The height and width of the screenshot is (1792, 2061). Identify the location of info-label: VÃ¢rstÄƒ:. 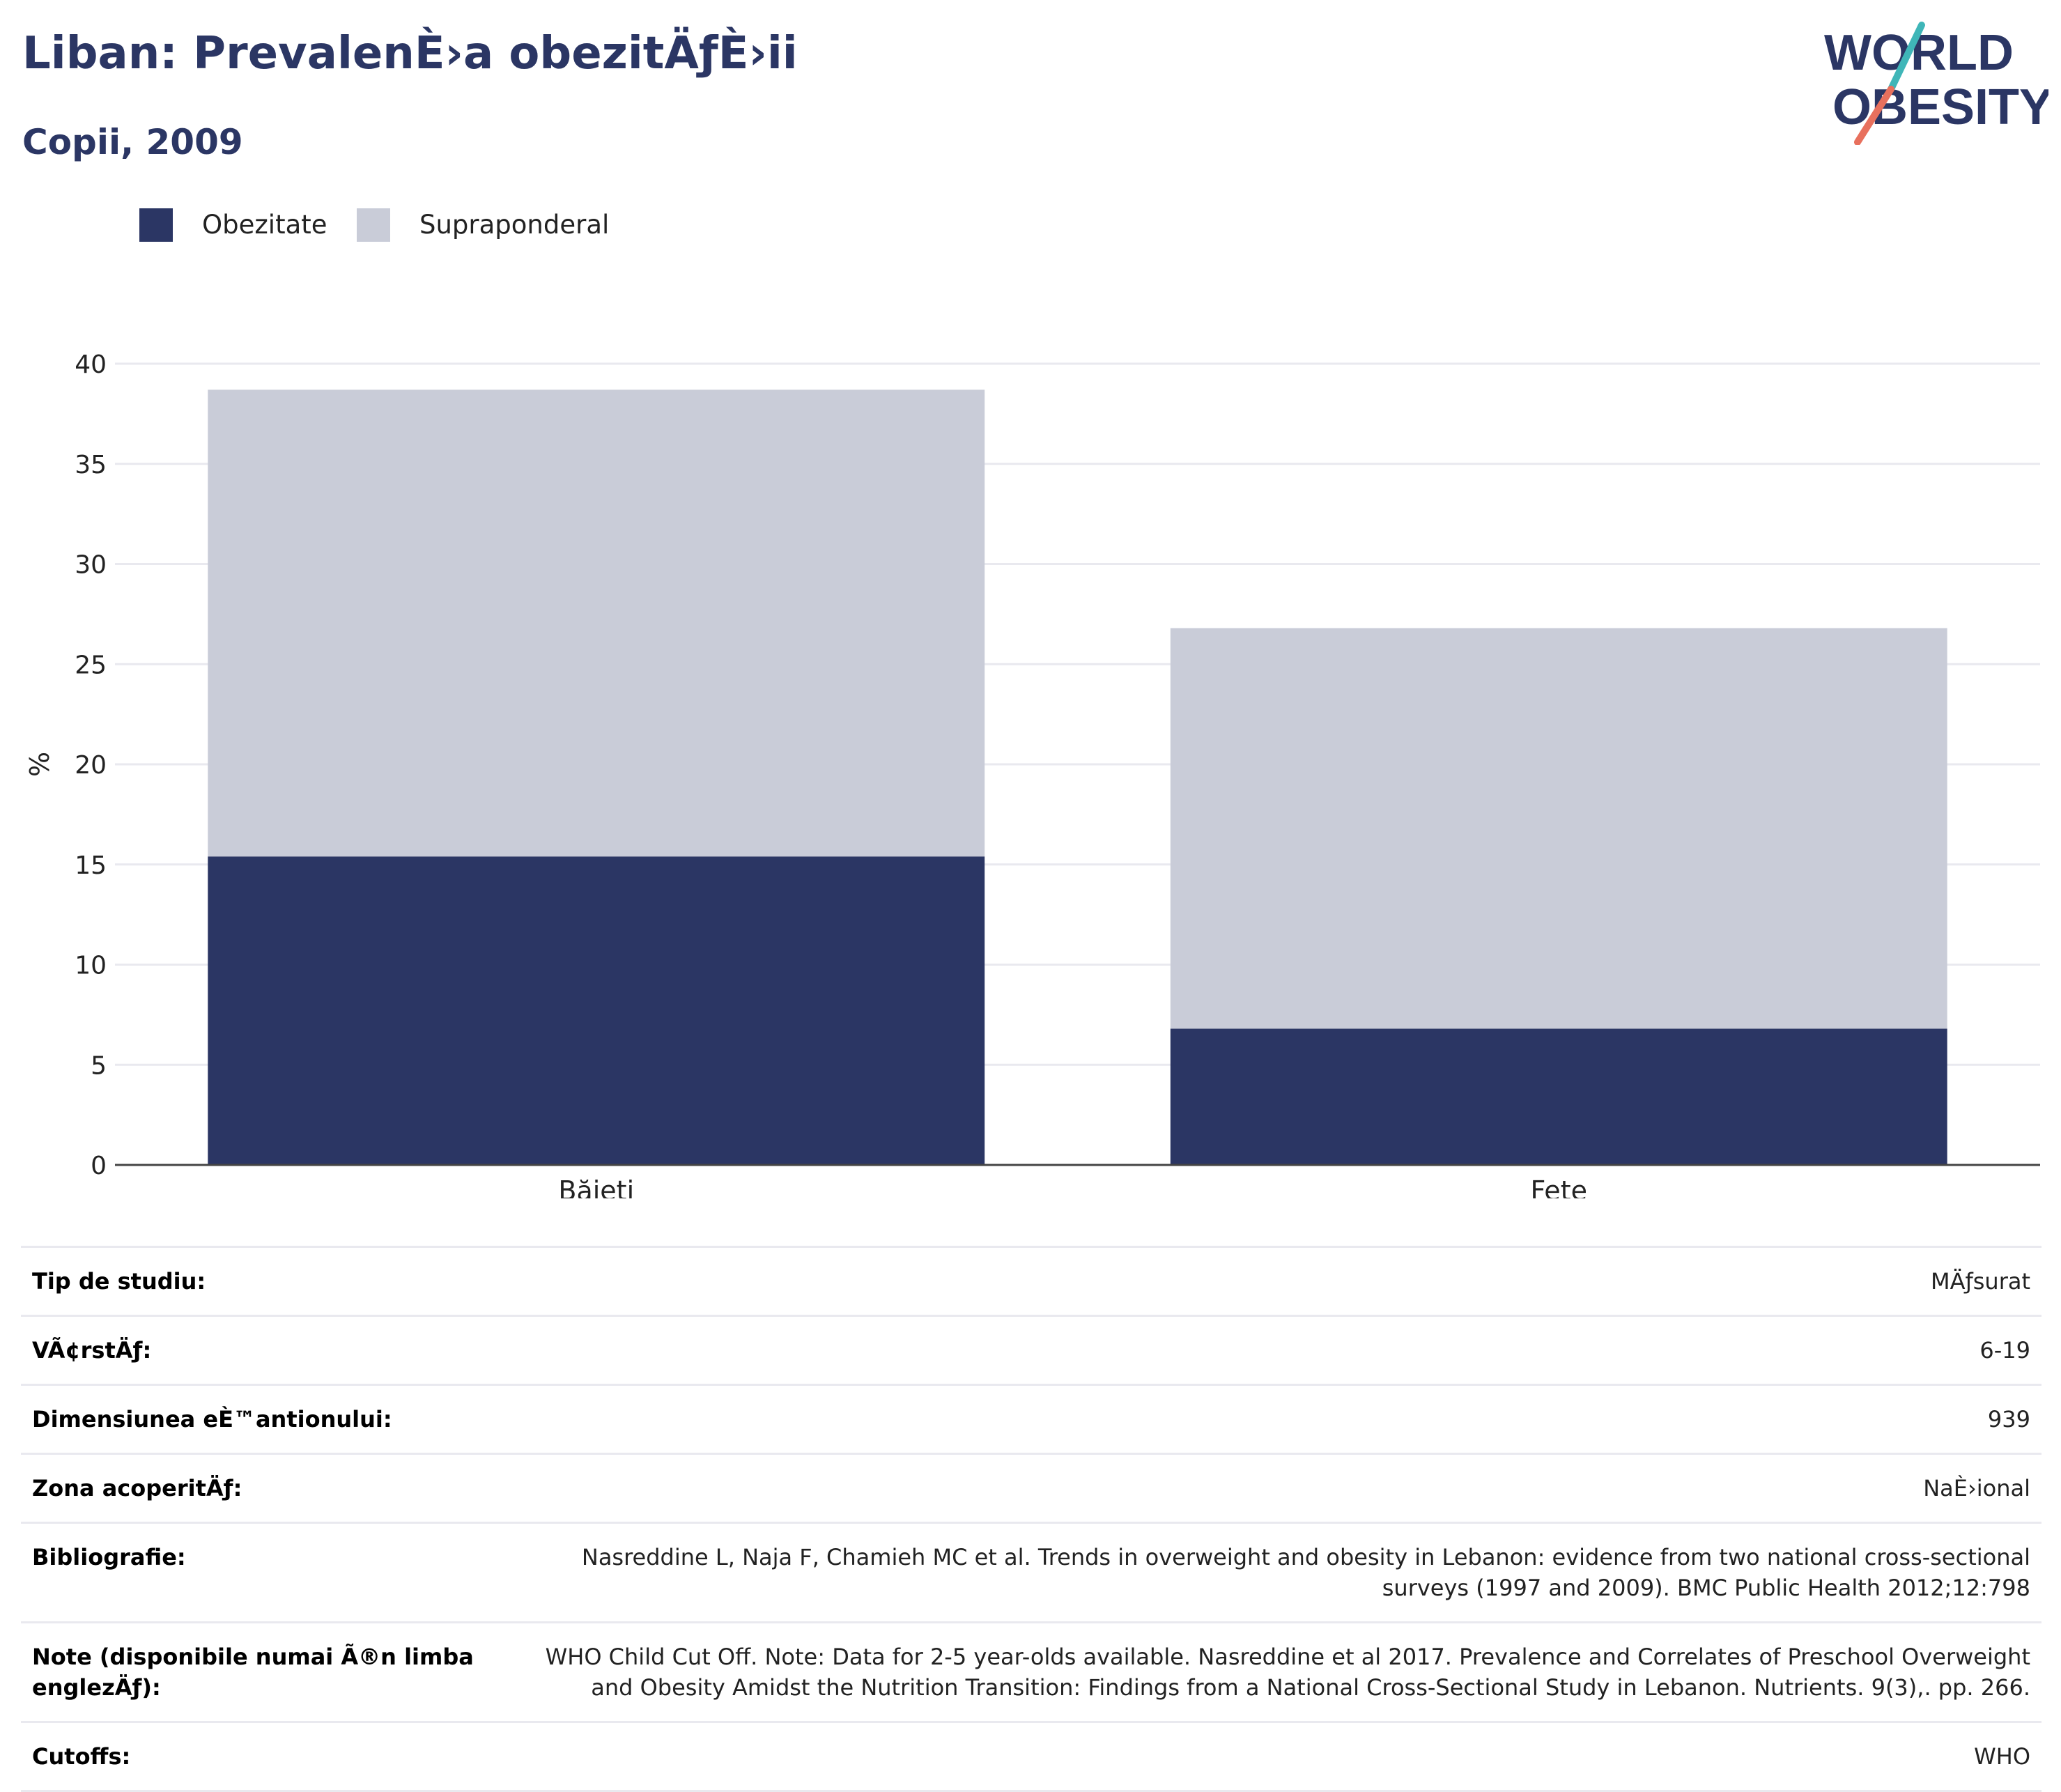
(92, 1351).